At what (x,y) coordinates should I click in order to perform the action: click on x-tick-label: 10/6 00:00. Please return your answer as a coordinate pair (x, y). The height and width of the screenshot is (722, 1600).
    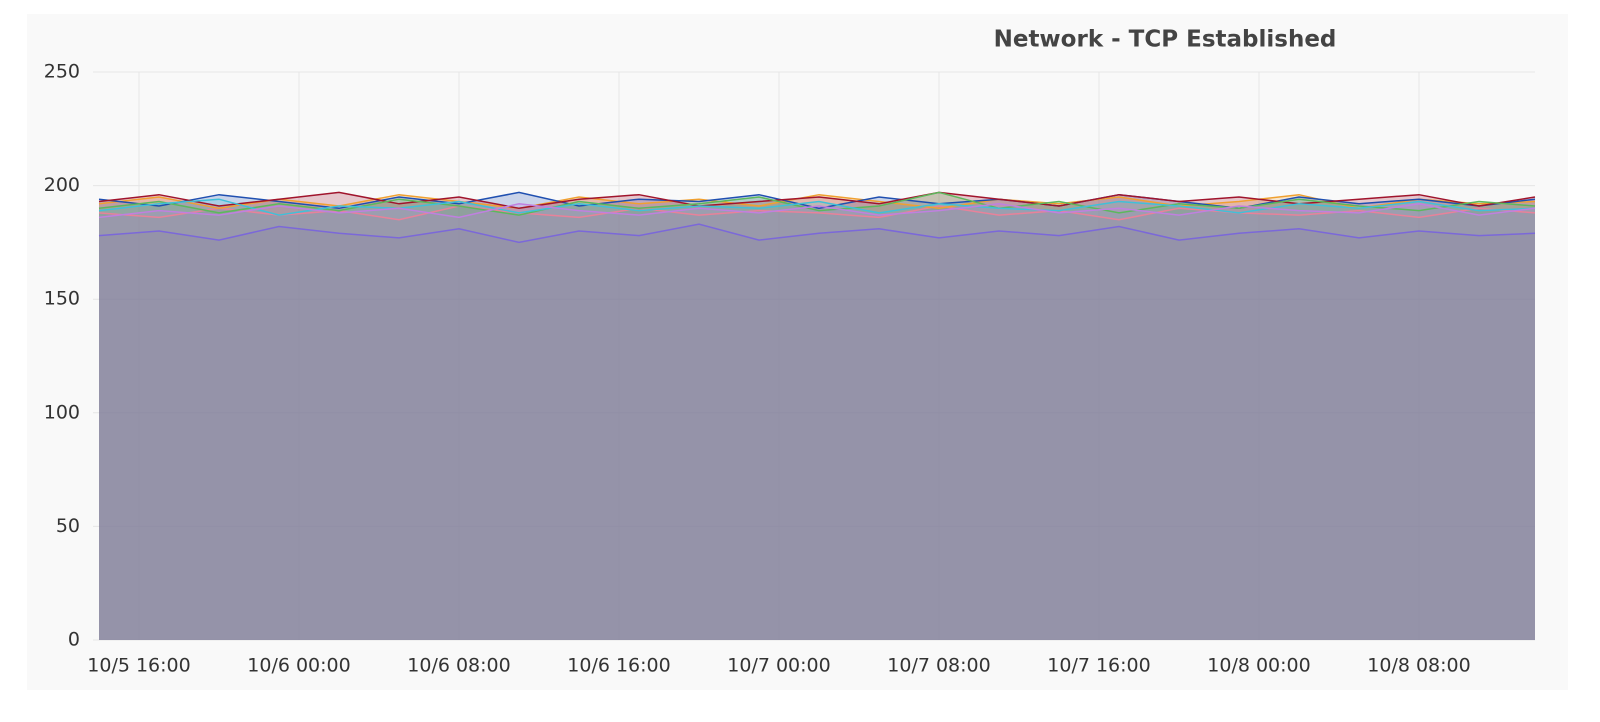
    Looking at the image, I should click on (298, 666).